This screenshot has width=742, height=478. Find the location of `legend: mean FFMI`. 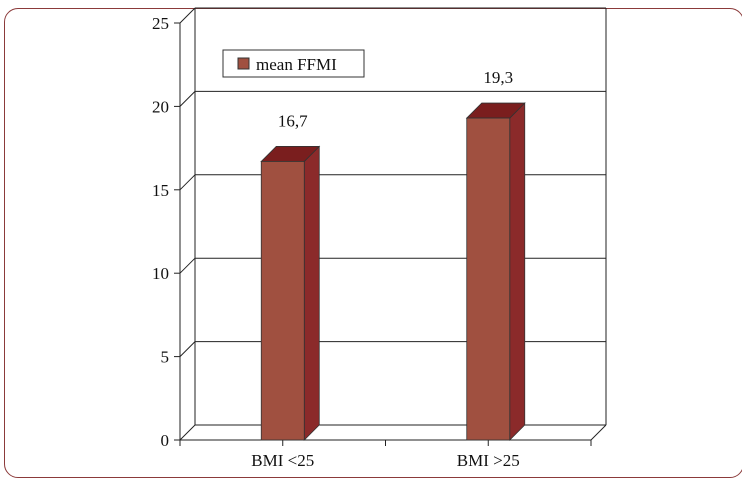

legend: mean FFMI is located at coordinates (293, 63).